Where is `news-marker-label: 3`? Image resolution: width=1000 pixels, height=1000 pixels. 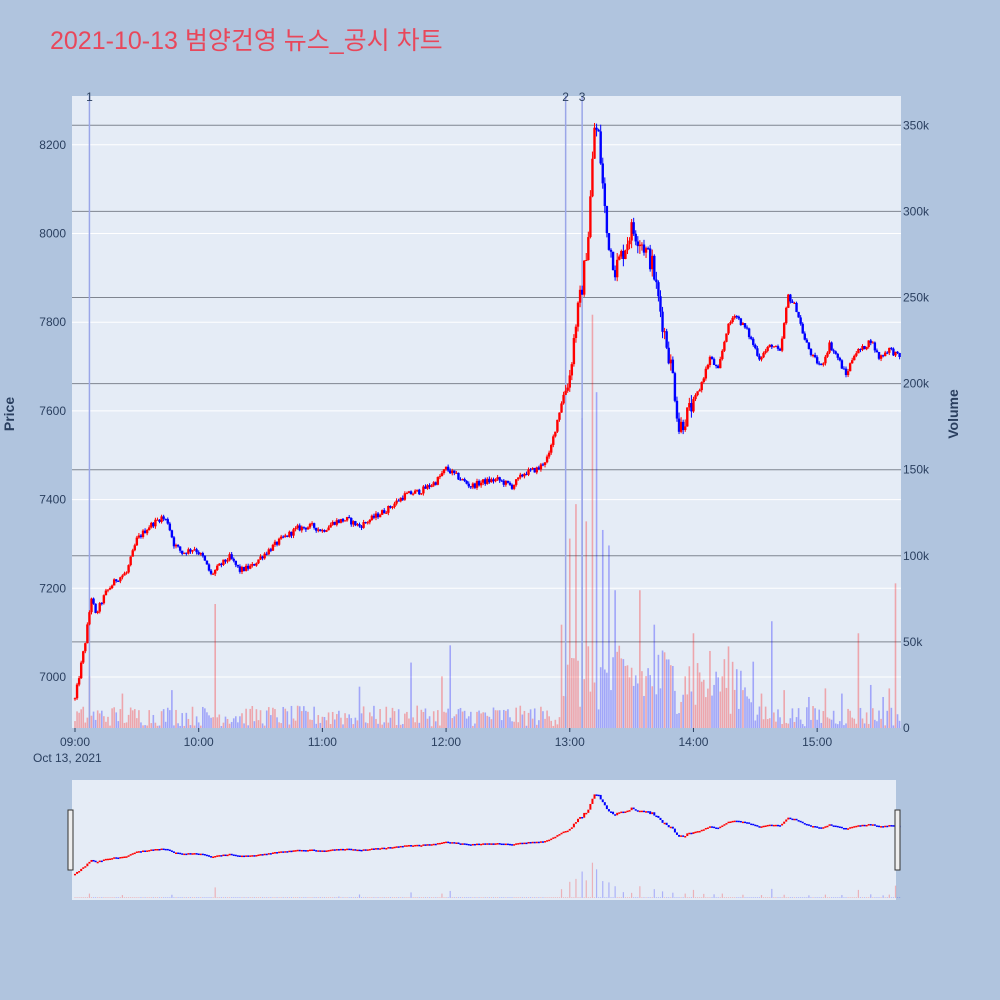
news-marker-label: 3 is located at coordinates (582, 97).